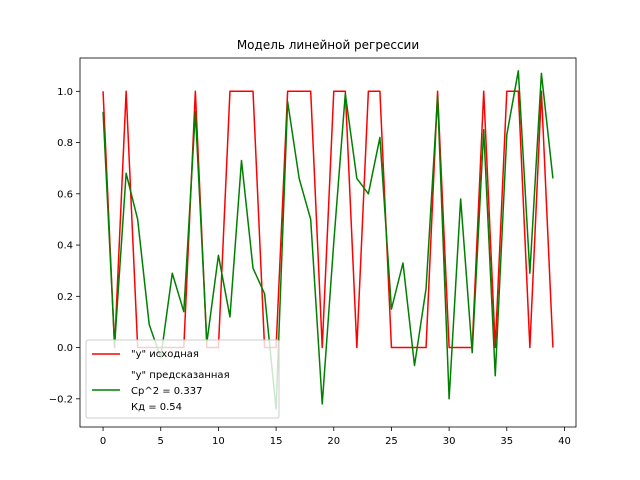 This screenshot has height=480, width=640. Describe the element at coordinates (156, 407) in the screenshot. I see `legend-label-kd: Кд = 0.54` at that location.